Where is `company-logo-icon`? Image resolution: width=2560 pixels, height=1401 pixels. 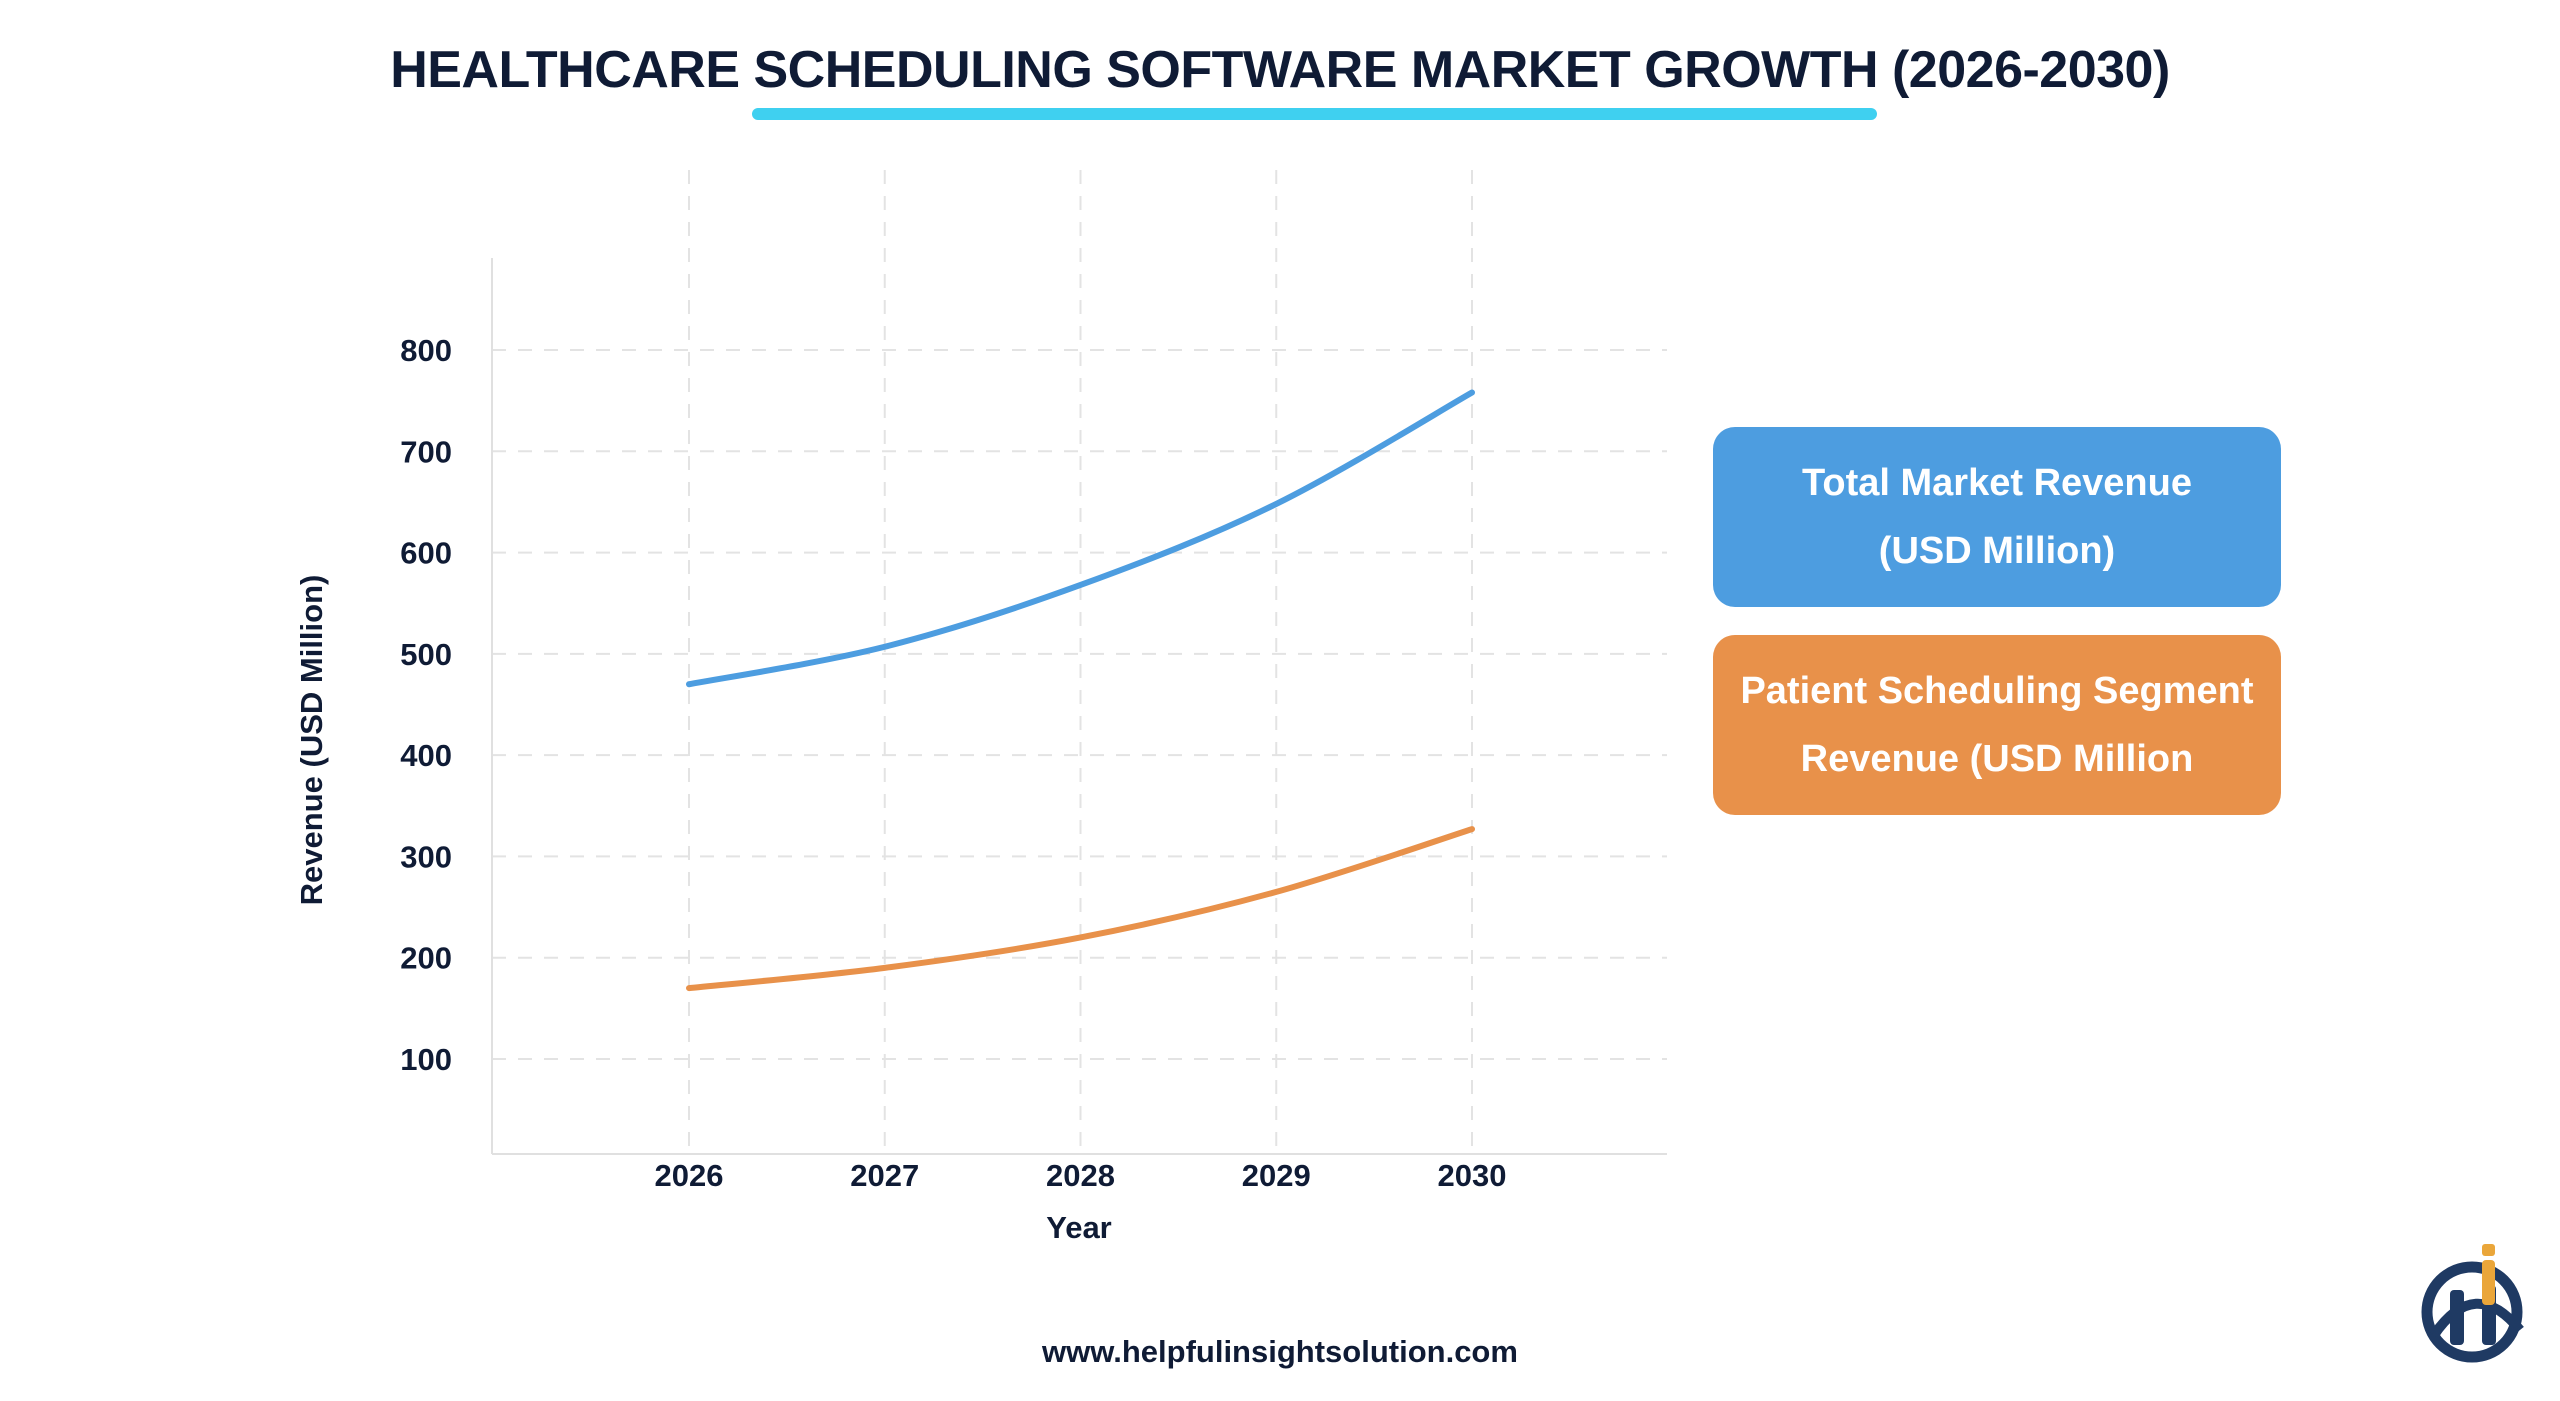 company-logo-icon is located at coordinates (2472, 1303).